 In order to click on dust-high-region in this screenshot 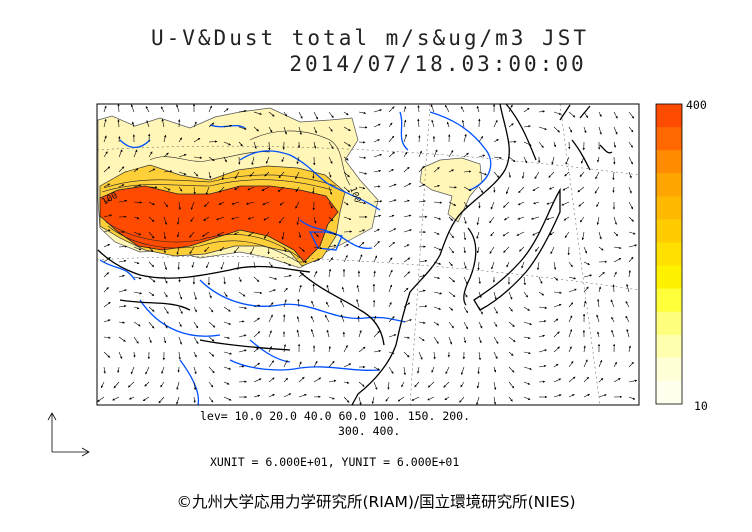, I will do `click(219, 224)`.